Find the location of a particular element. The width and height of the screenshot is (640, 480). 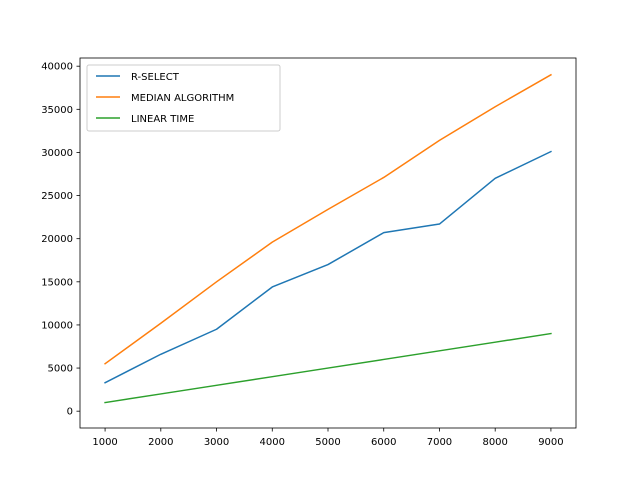

y-tick-label: 0 is located at coordinates (70, 412).